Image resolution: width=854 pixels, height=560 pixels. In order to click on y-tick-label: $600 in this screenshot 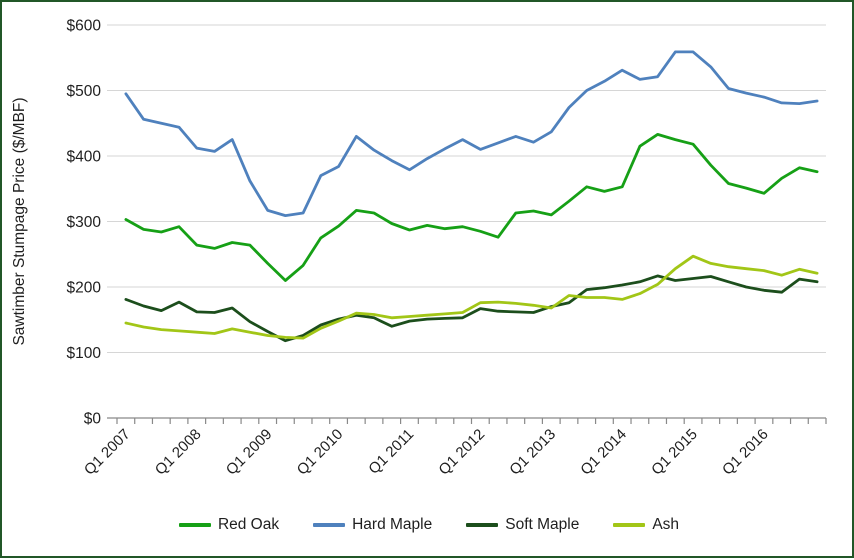, I will do `click(84, 26)`.